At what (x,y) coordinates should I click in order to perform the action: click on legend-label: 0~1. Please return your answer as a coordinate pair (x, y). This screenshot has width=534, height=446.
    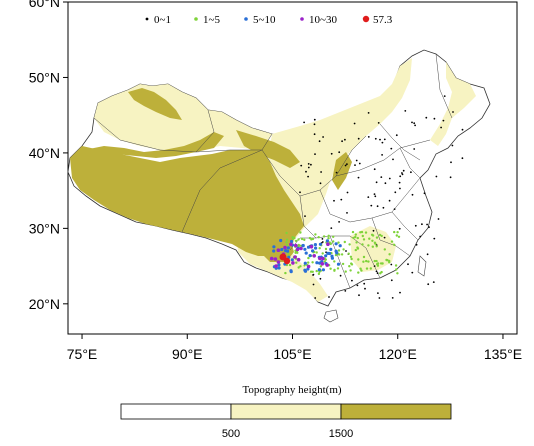
    Looking at the image, I should click on (162, 20).